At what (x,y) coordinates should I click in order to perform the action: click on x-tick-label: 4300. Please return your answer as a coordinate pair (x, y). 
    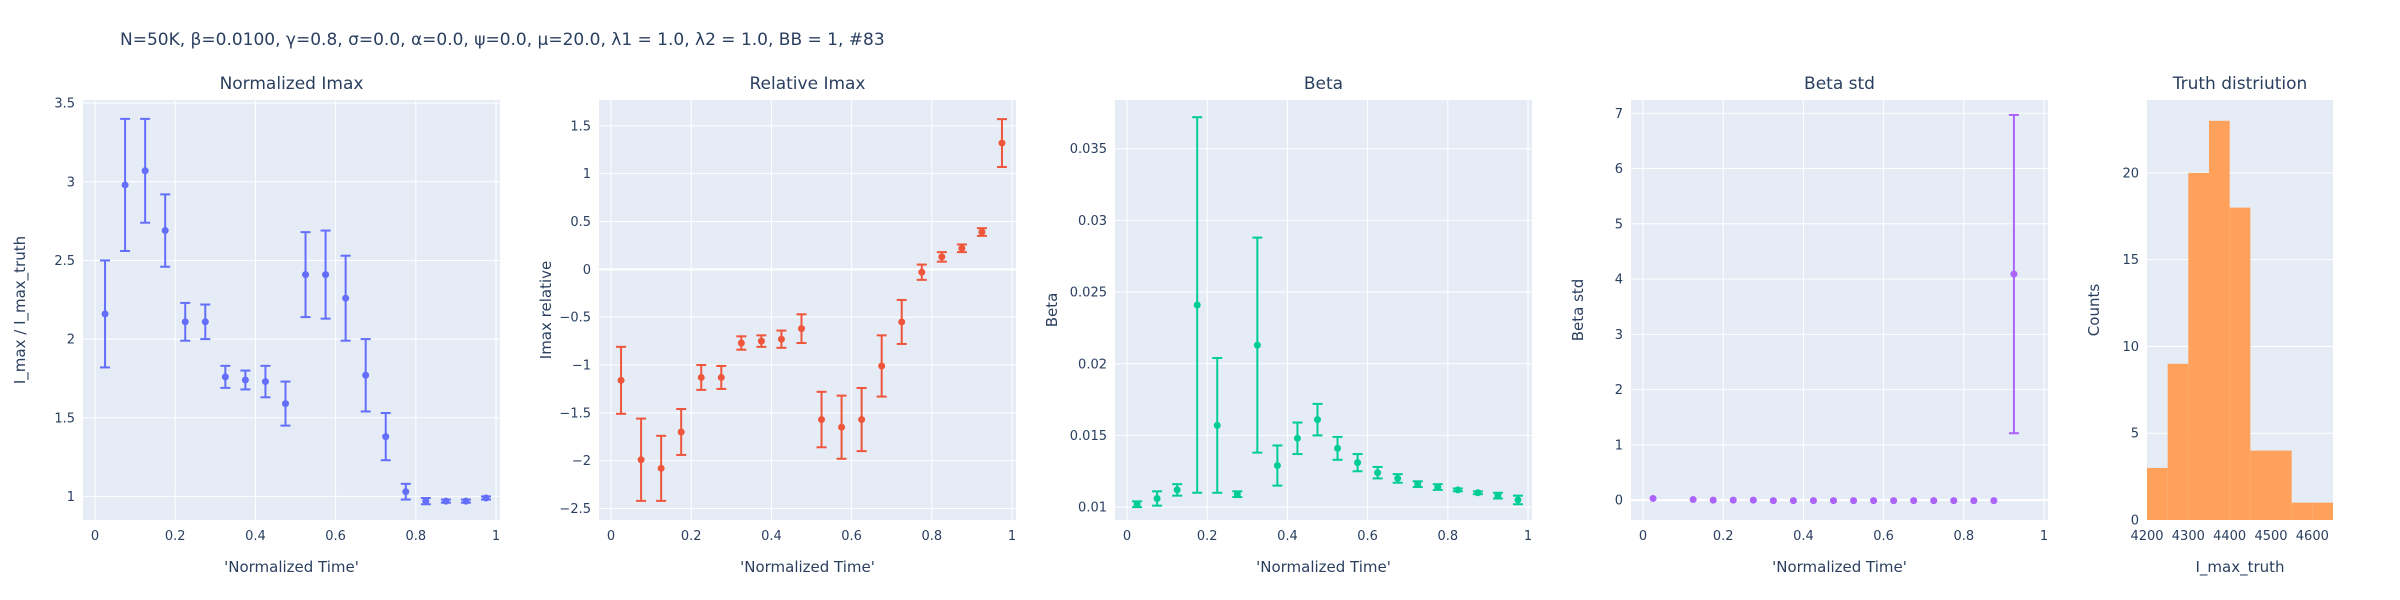
    Looking at the image, I should click on (2188, 536).